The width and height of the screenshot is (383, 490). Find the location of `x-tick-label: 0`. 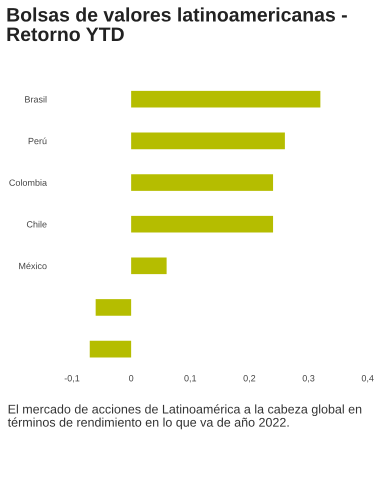

x-tick-label: 0 is located at coordinates (131, 378).